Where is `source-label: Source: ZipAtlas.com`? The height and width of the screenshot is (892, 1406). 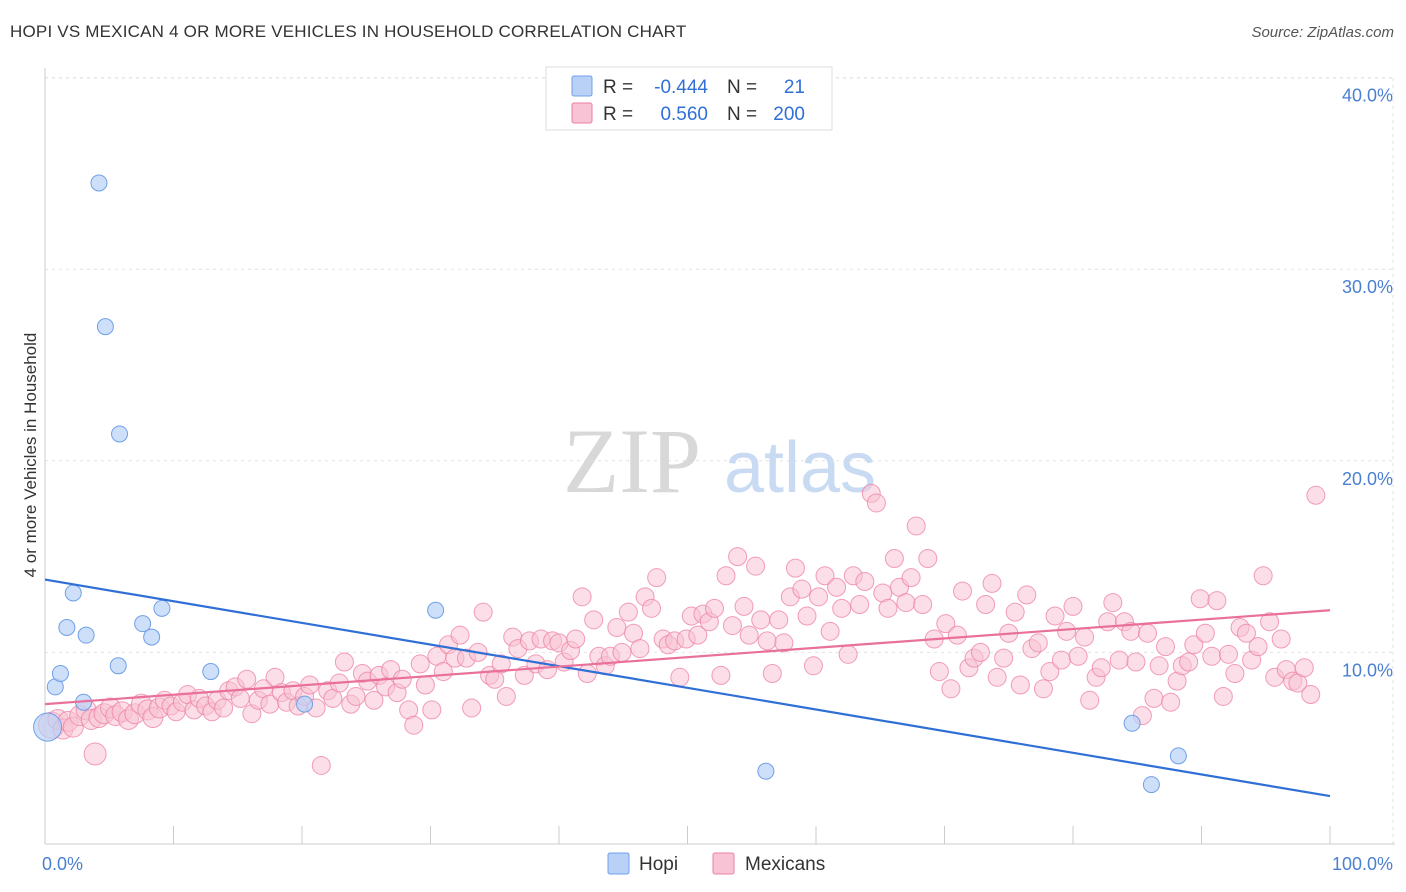 source-label: Source: ZipAtlas.com is located at coordinates (1322, 32).